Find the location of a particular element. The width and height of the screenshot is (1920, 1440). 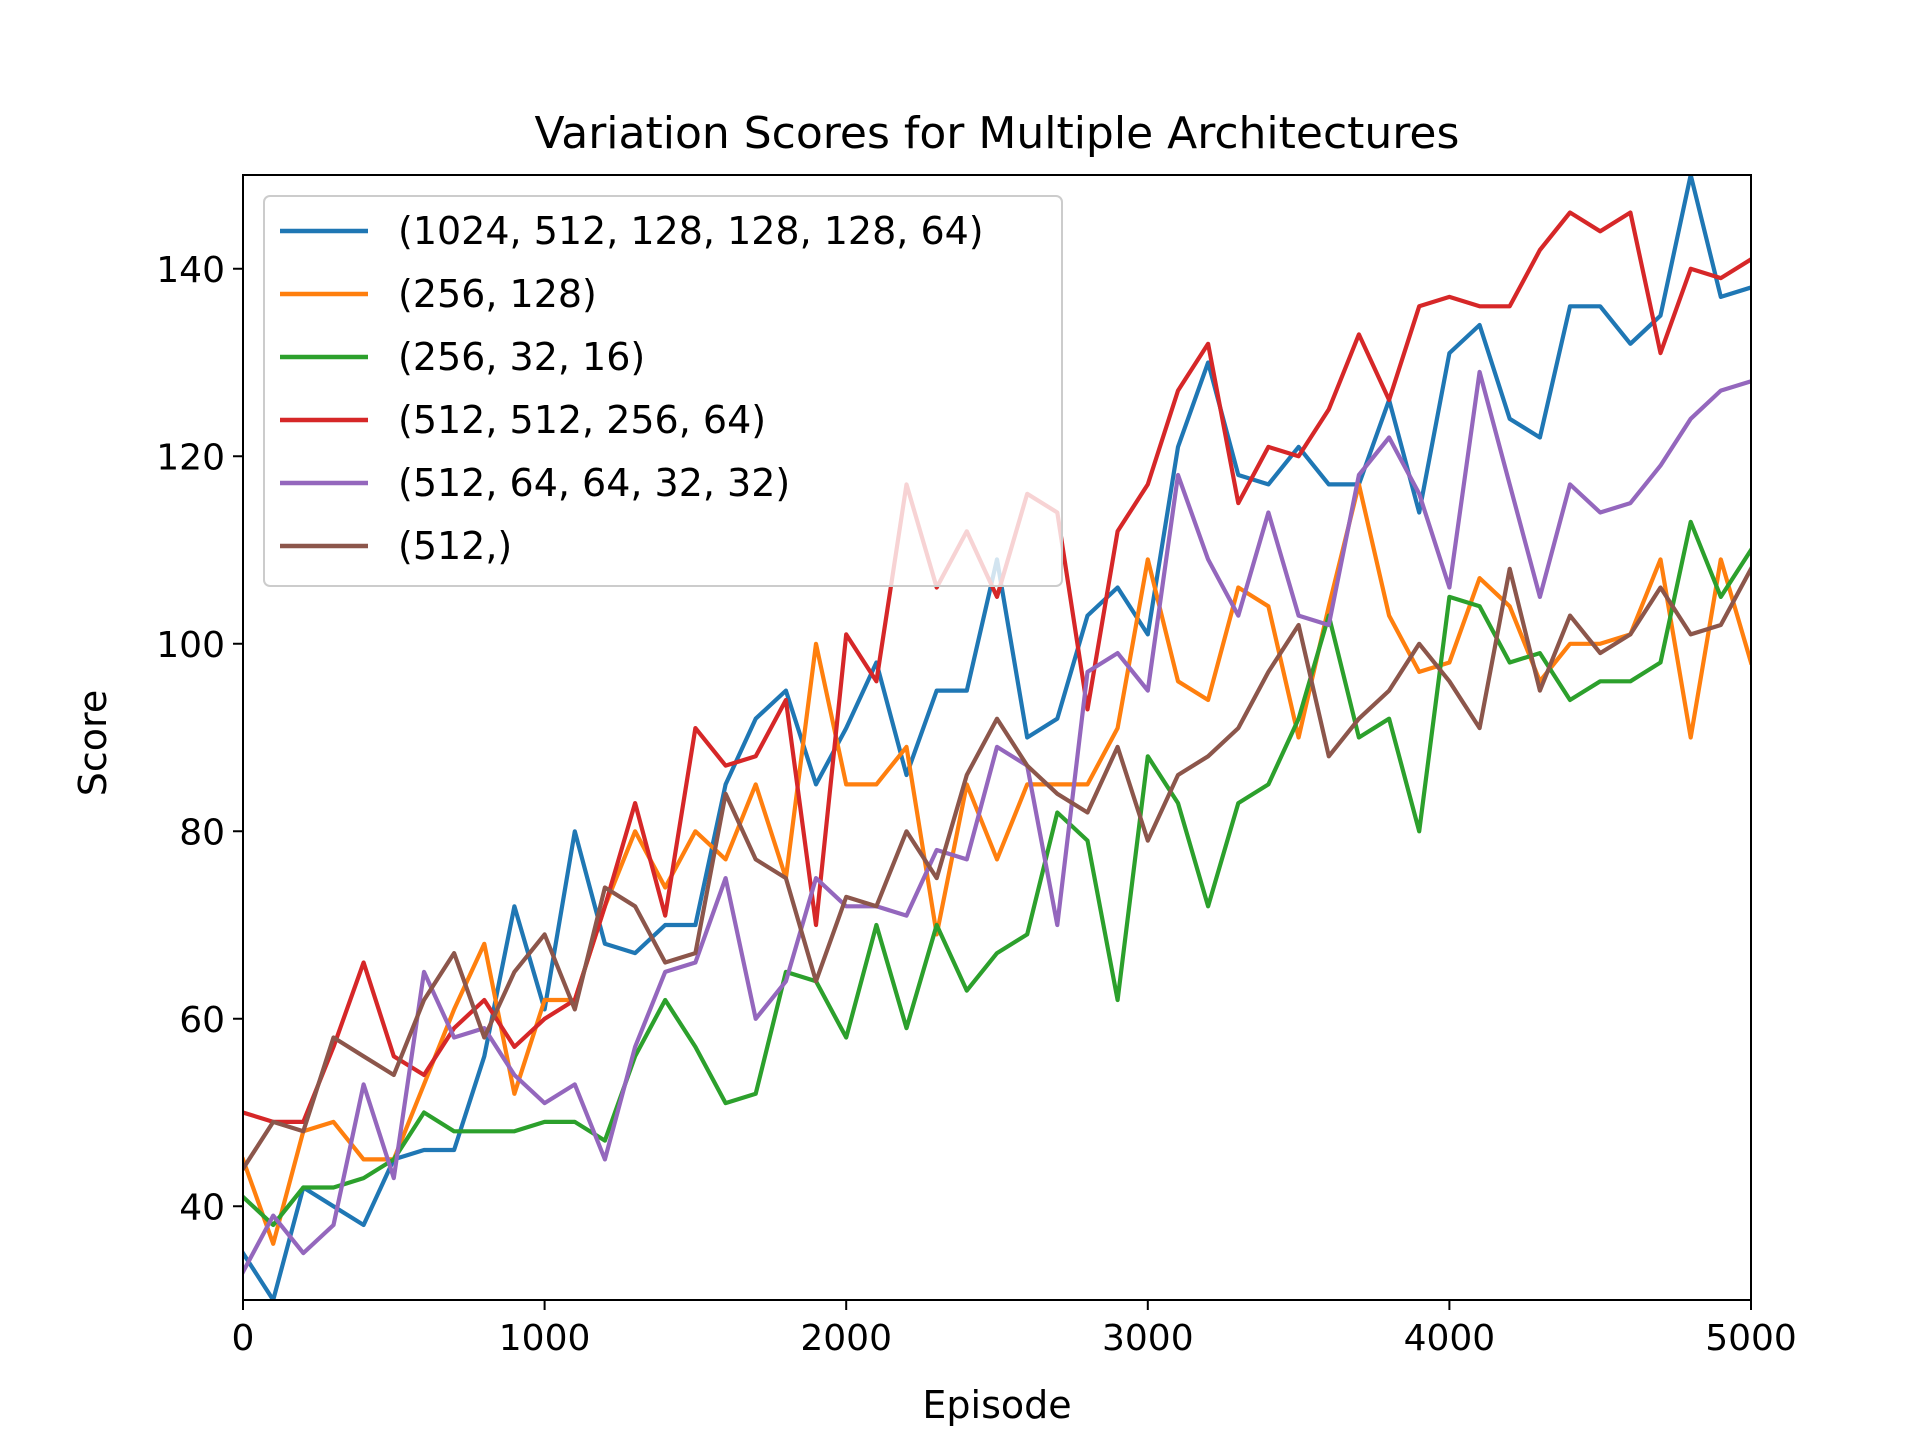

legend-label: (512, 512, 256, 64) is located at coordinates (582, 420).